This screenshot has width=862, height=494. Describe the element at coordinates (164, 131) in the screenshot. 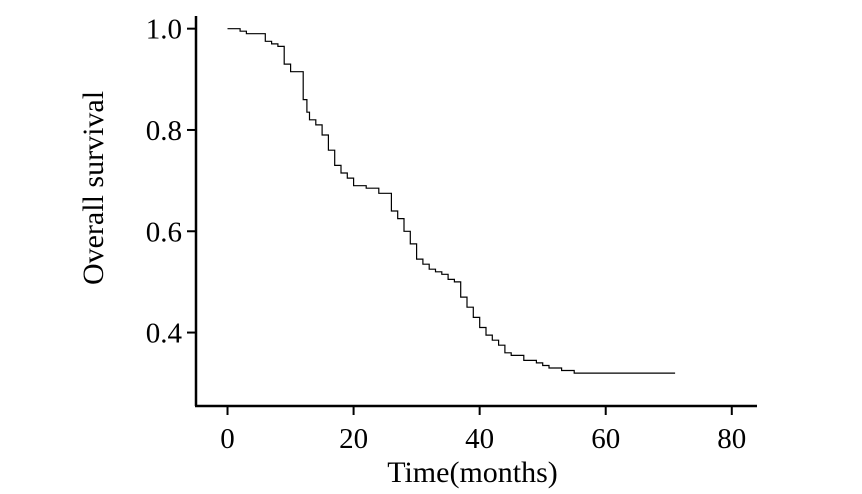

I see `y-tick-label: 0.8` at that location.